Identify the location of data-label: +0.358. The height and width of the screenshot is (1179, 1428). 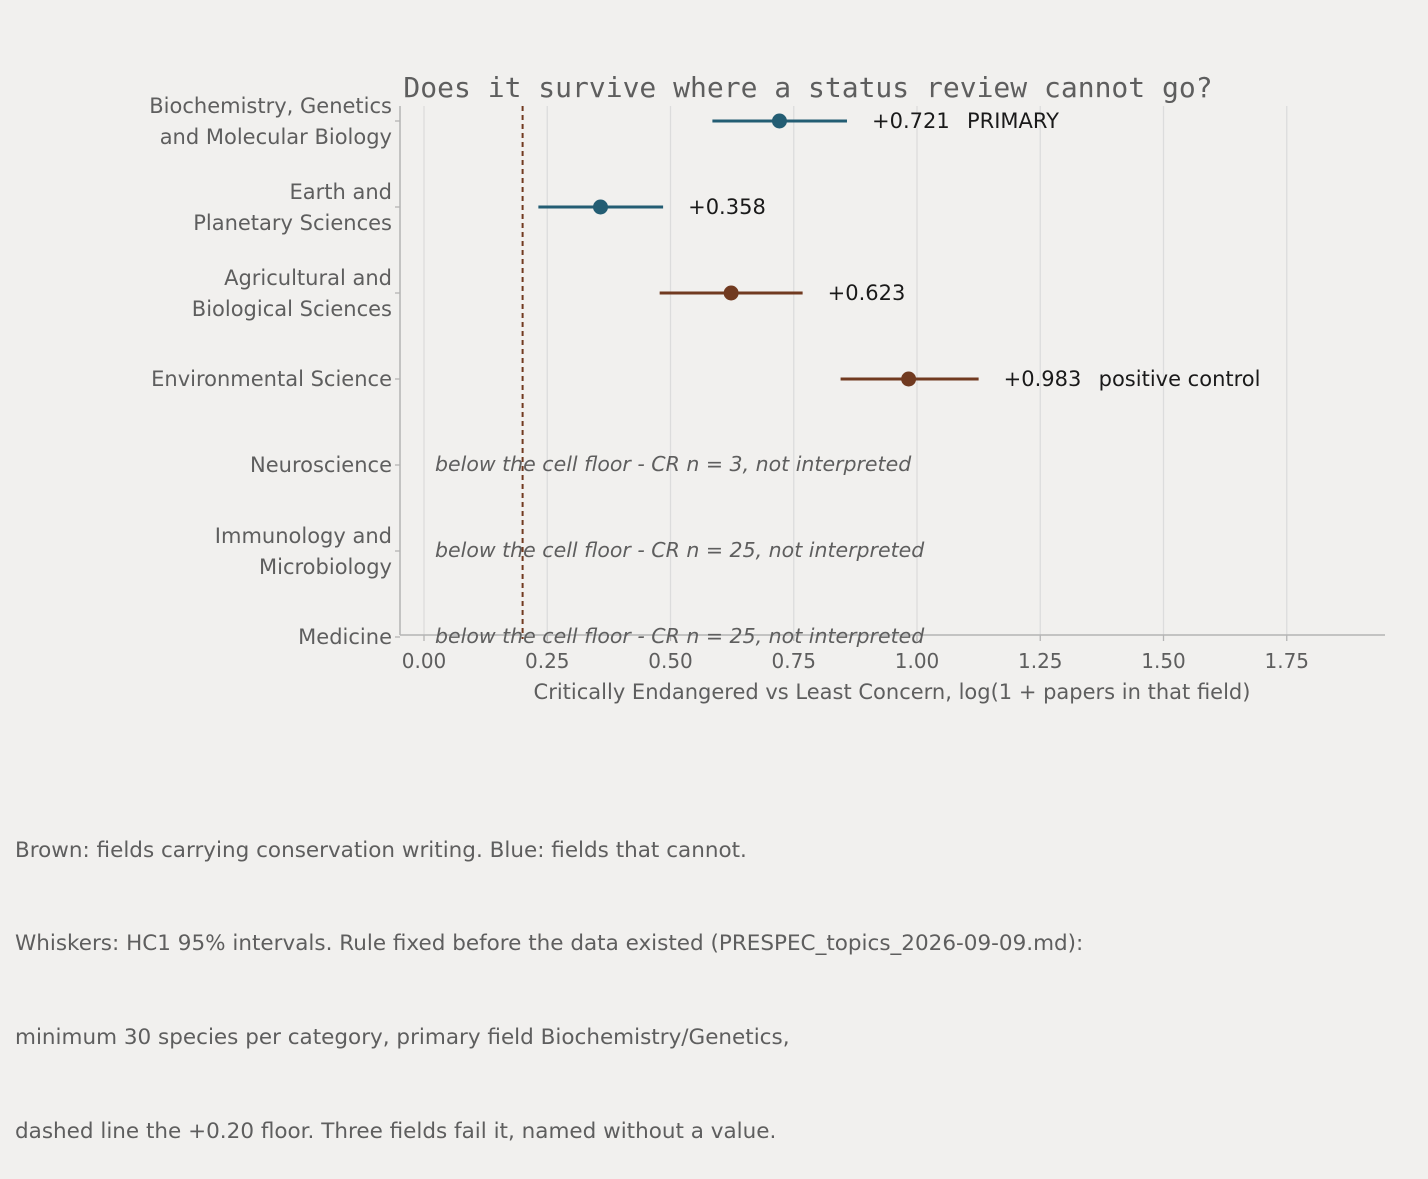
(727, 207).